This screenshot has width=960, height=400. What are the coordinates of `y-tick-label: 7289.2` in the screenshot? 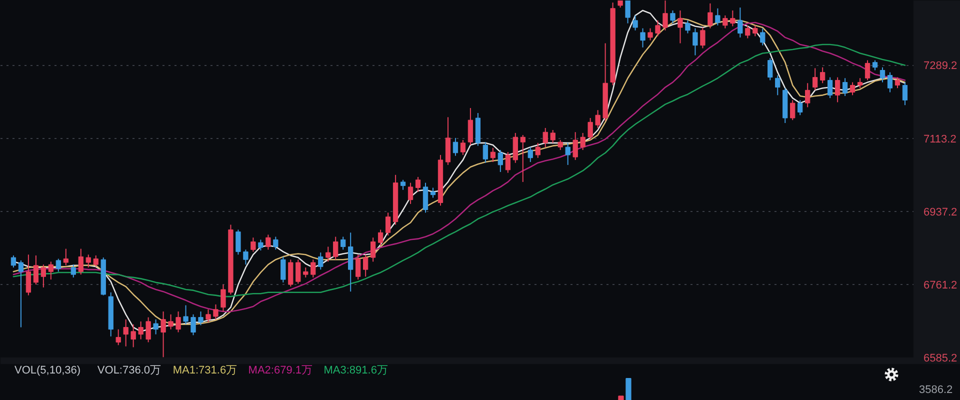 It's located at (941, 66).